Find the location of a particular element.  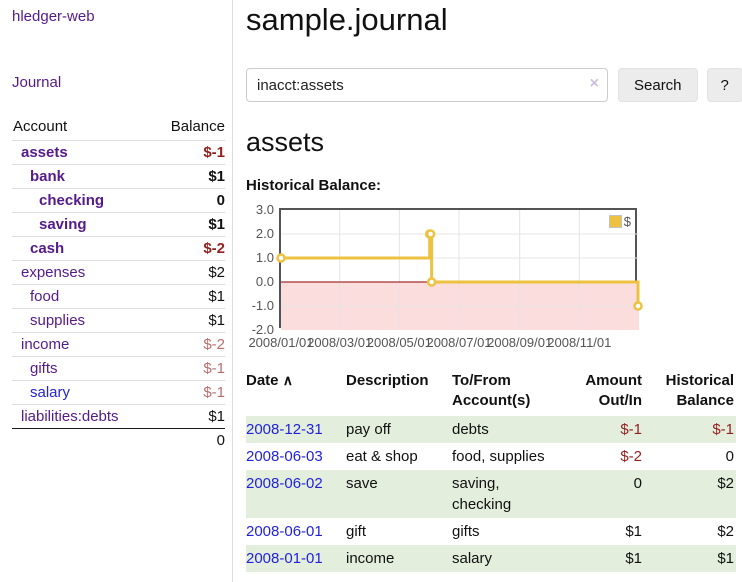

transaction-balance: $1 is located at coordinates (725, 558).